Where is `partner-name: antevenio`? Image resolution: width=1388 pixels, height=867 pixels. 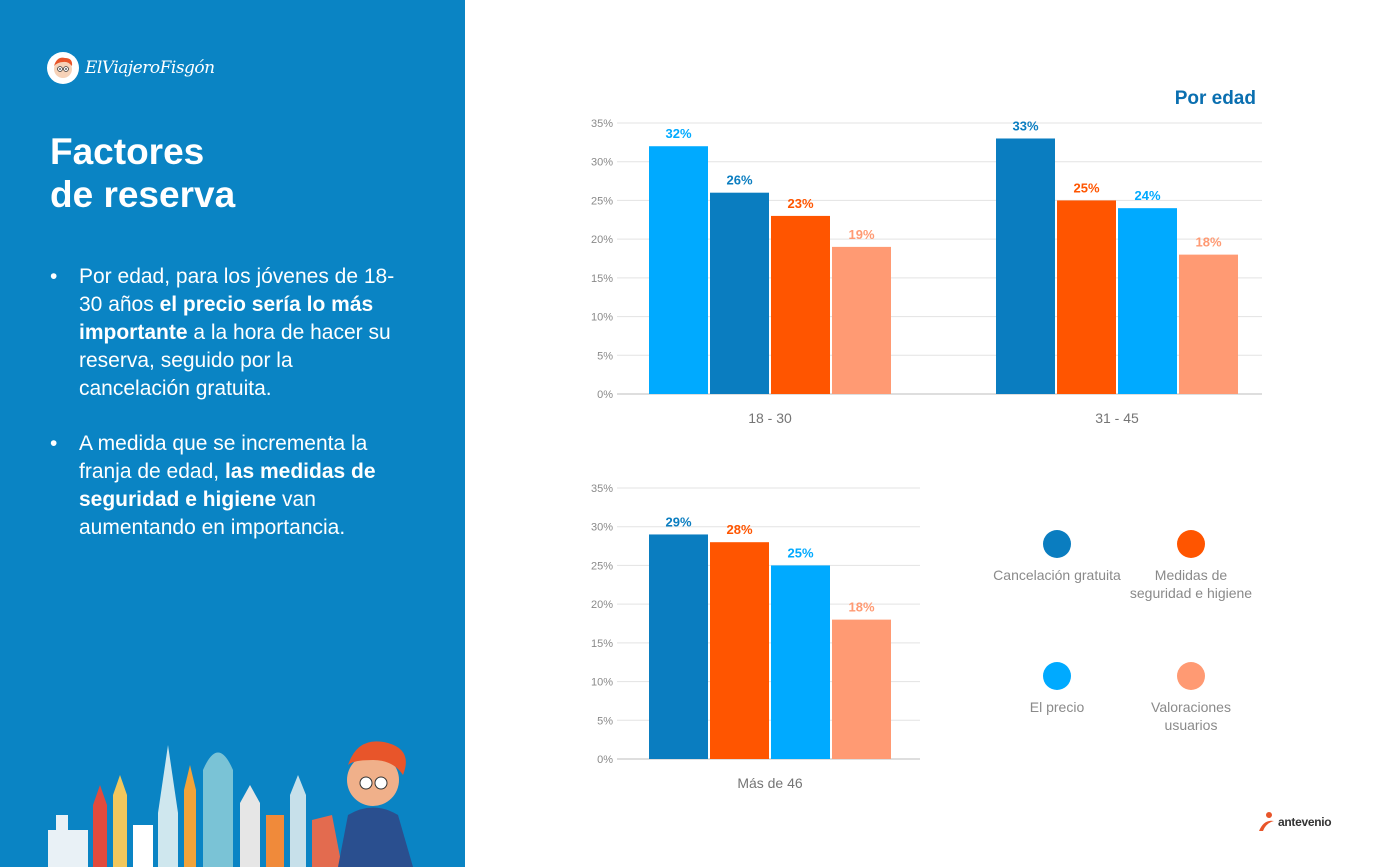
partner-name: antevenio is located at coordinates (1305, 822).